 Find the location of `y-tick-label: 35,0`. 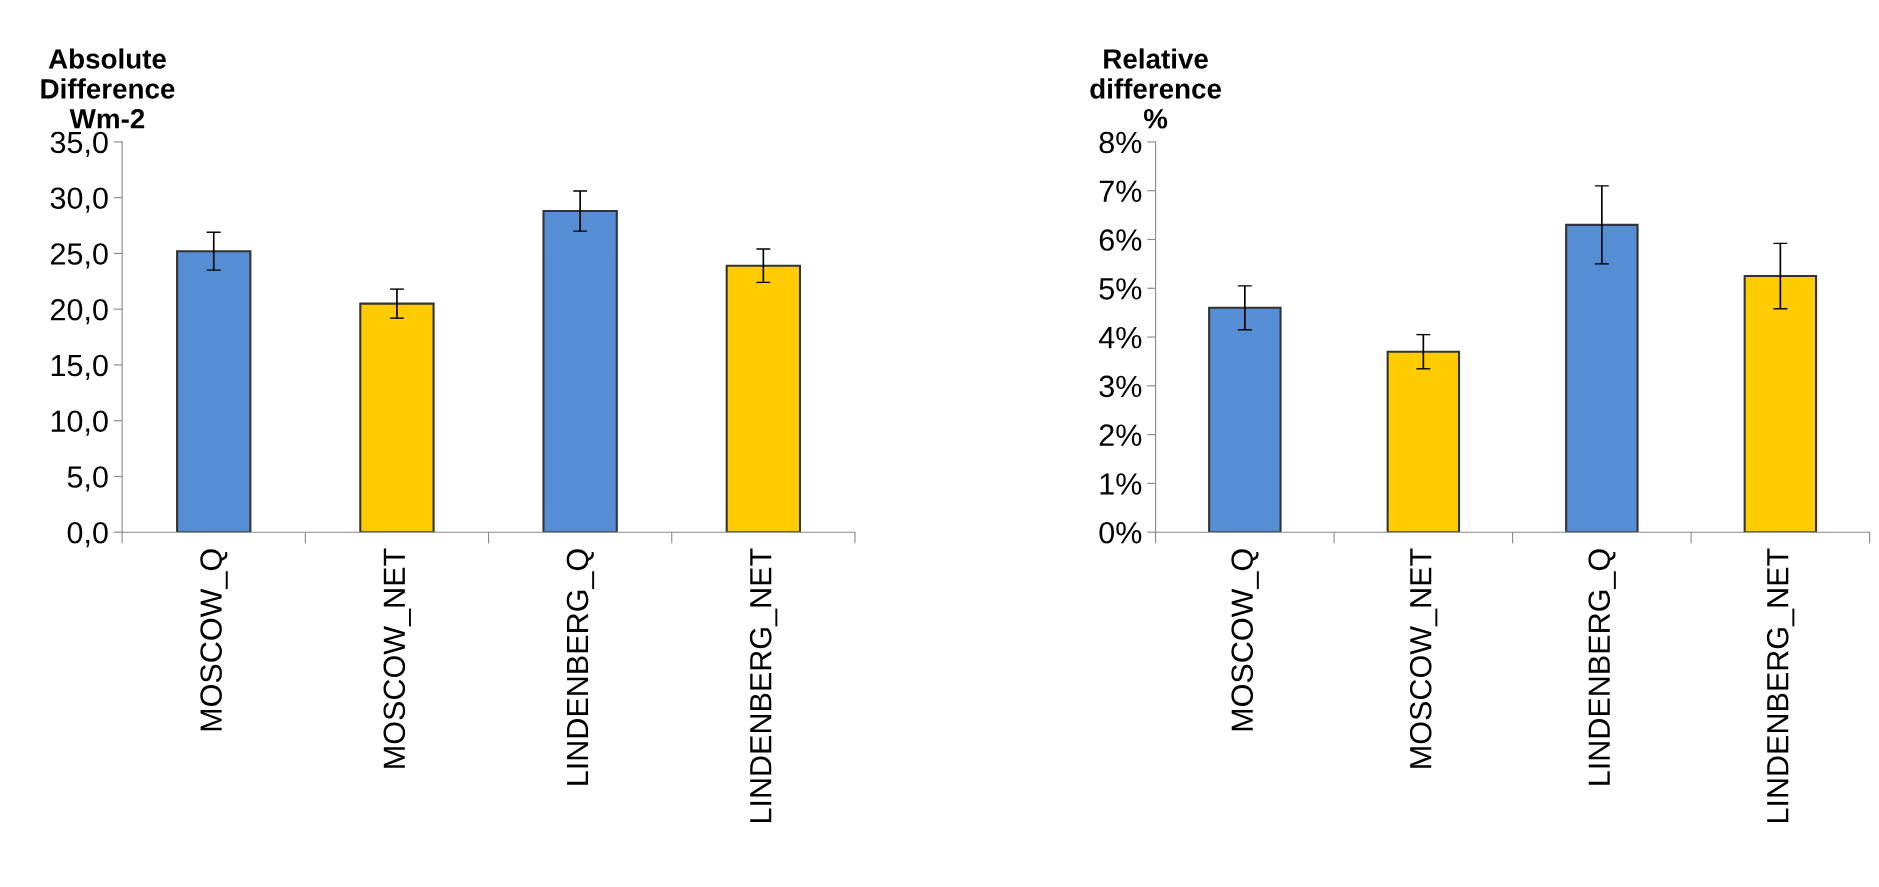

y-tick-label: 35,0 is located at coordinates (79, 144).